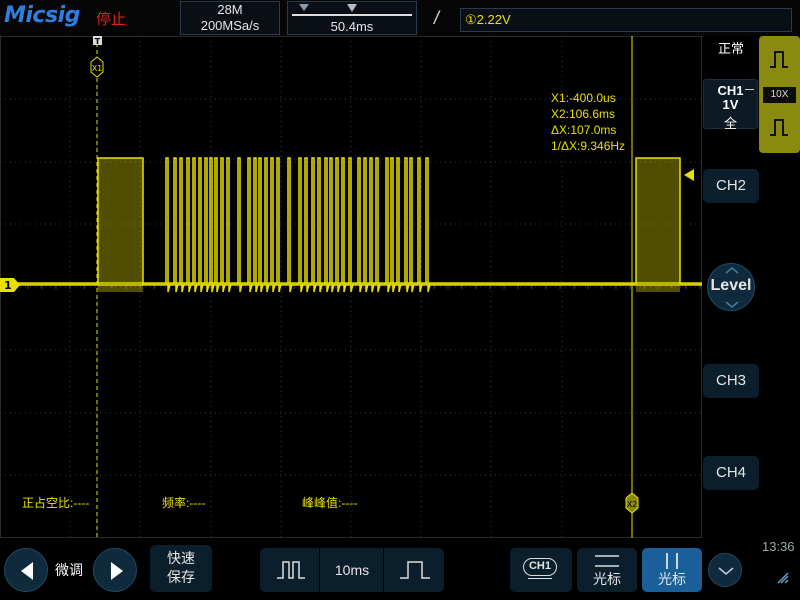 This screenshot has width=800, height=600. Describe the element at coordinates (583, 114) in the screenshot. I see `cursor-readout-x2: X2:106.6ms` at that location.